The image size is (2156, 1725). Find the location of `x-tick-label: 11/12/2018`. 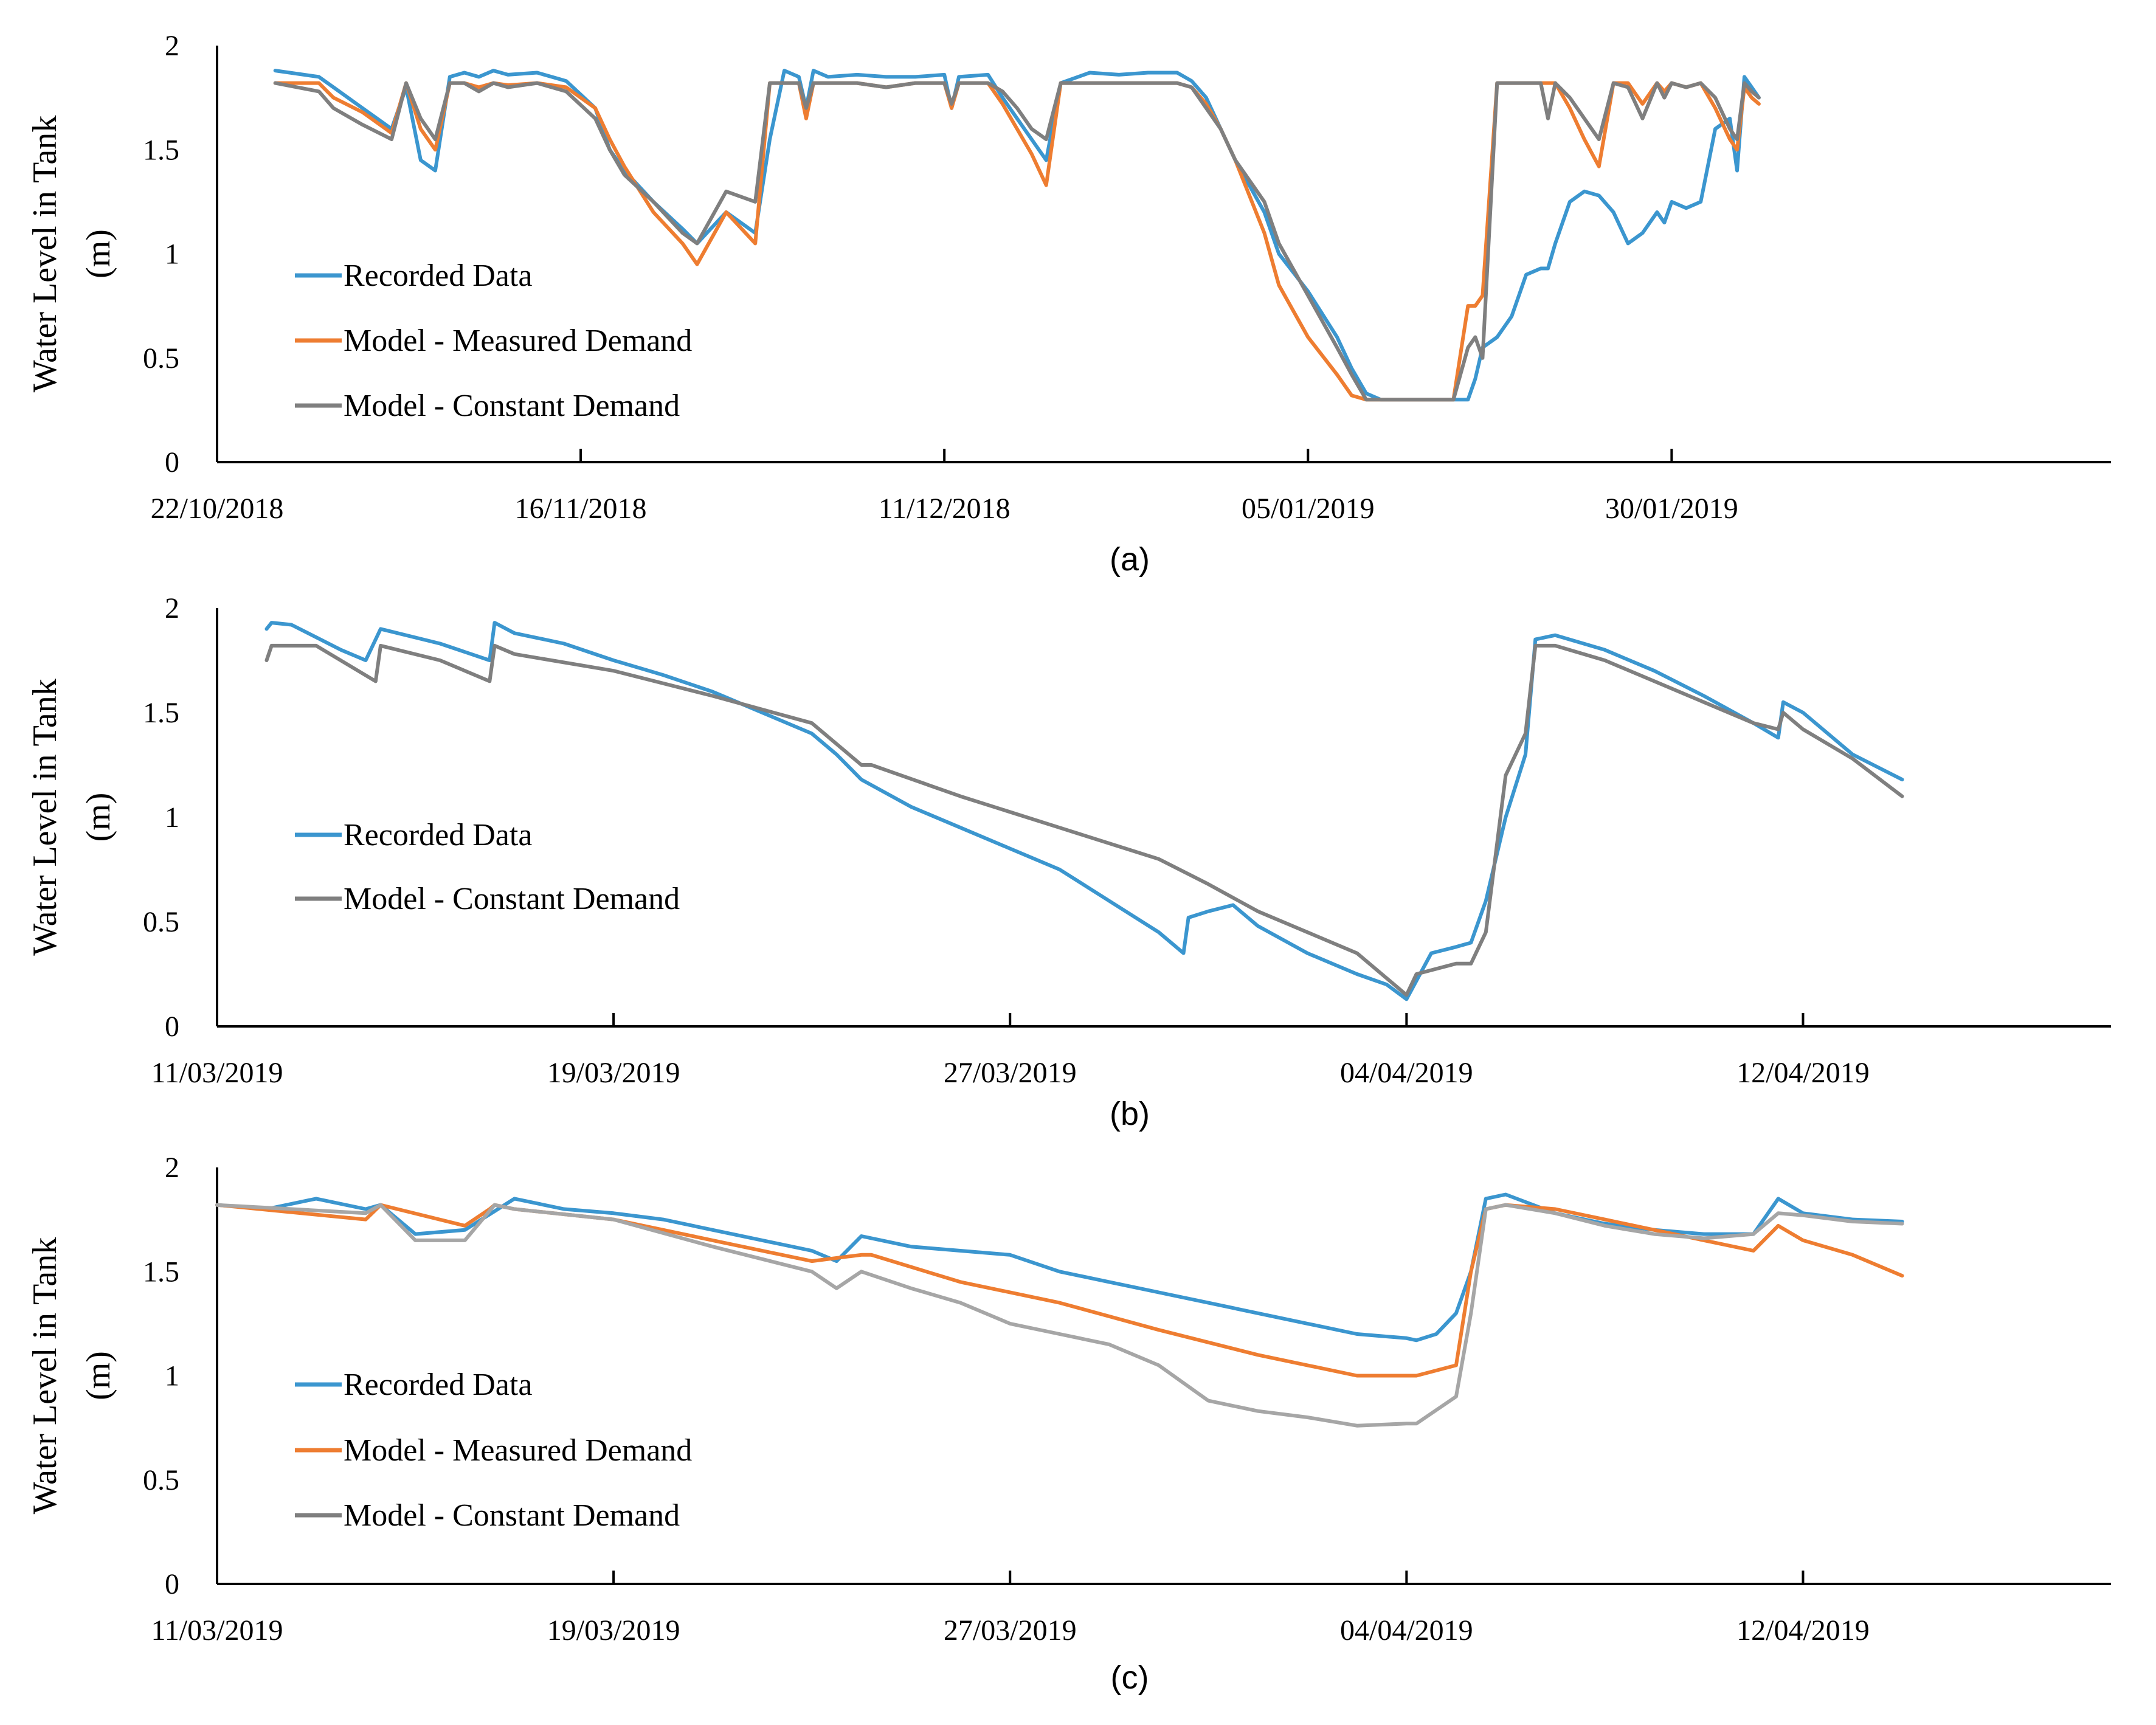

x-tick-label: 11/12/2018 is located at coordinates (945, 509).